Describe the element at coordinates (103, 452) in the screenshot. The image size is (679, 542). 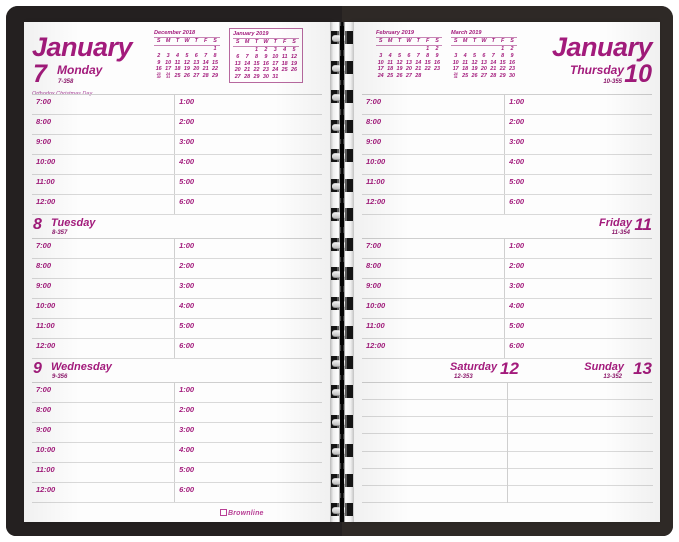
I see `time-cell-am: 10:00` at that location.